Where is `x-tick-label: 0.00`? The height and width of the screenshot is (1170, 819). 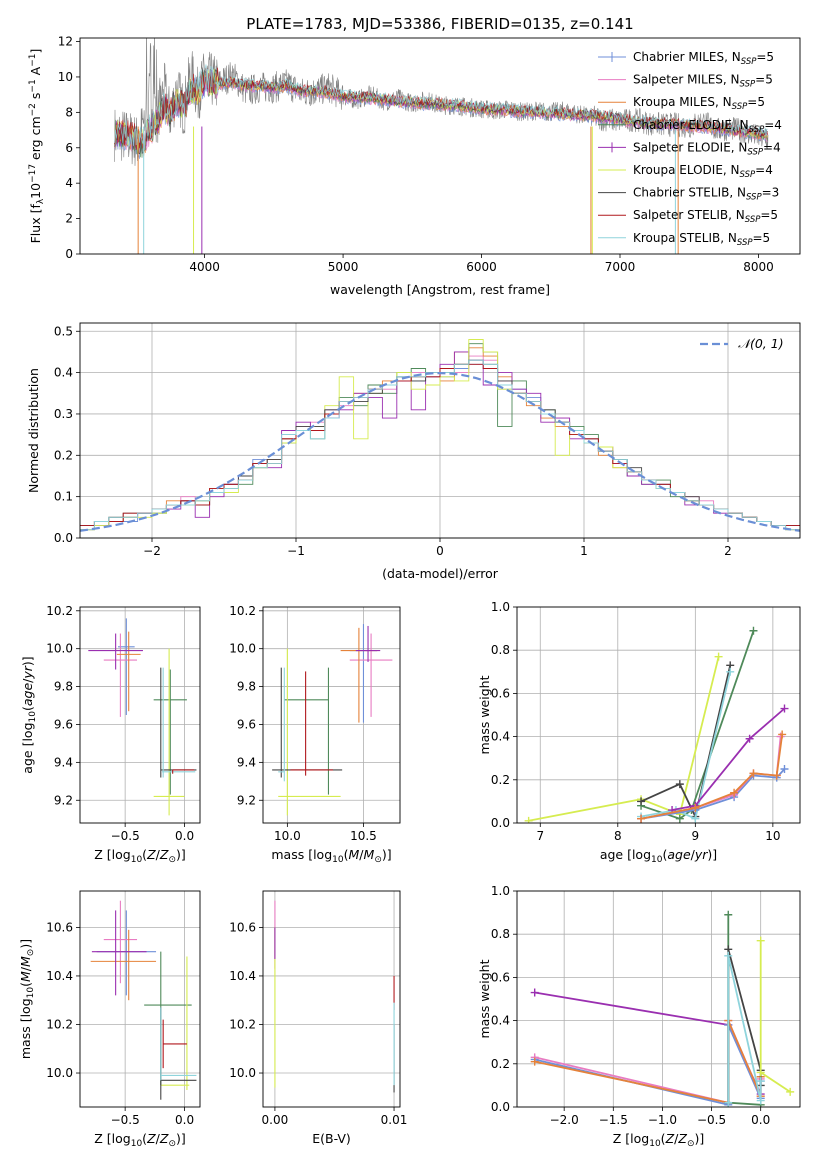 x-tick-label: 0.00 is located at coordinates (275, 1120).